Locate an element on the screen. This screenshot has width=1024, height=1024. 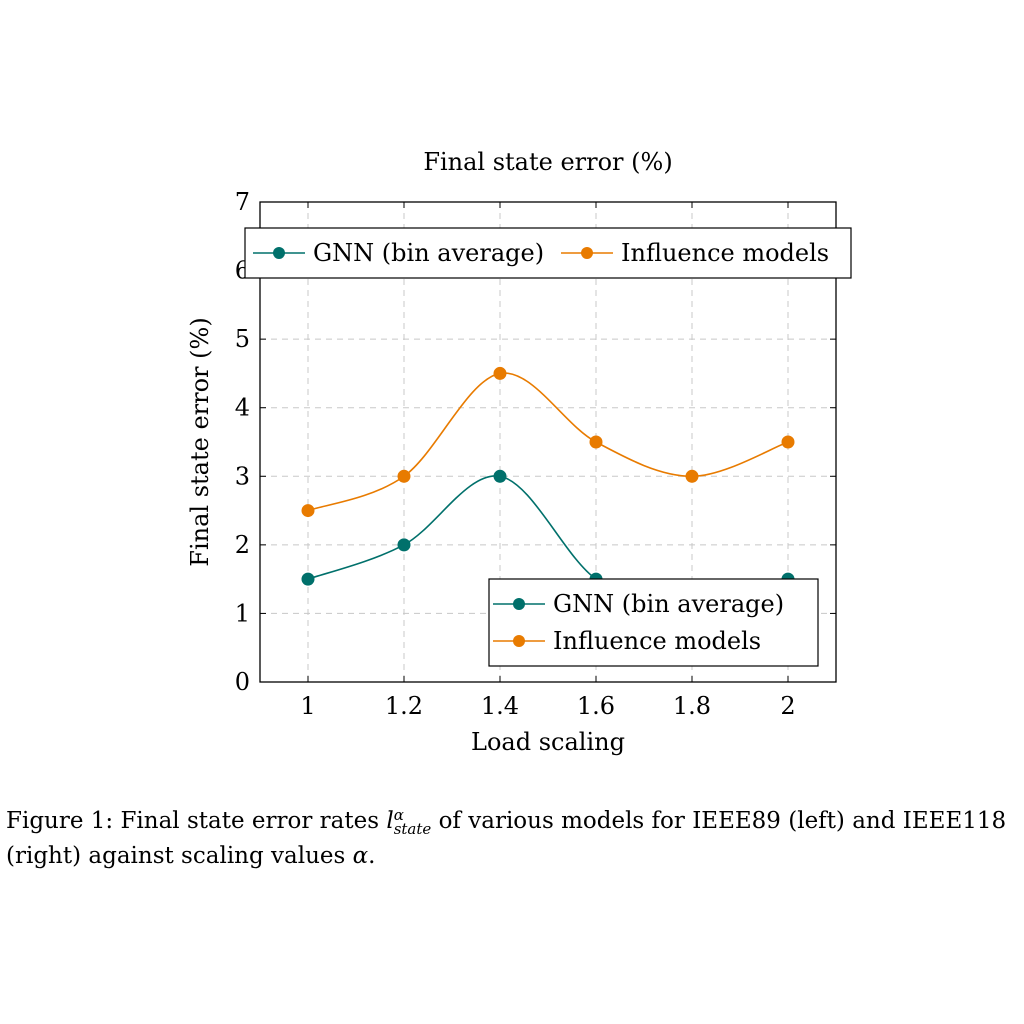
x-tick-label: 1.4 is located at coordinates (500, 706).